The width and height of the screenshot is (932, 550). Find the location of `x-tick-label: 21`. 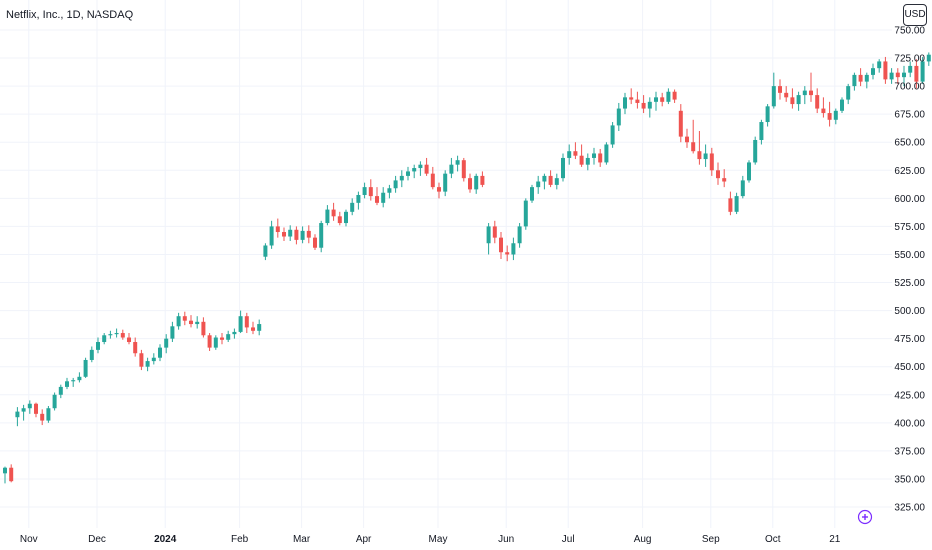

x-tick-label: 21 is located at coordinates (835, 539).